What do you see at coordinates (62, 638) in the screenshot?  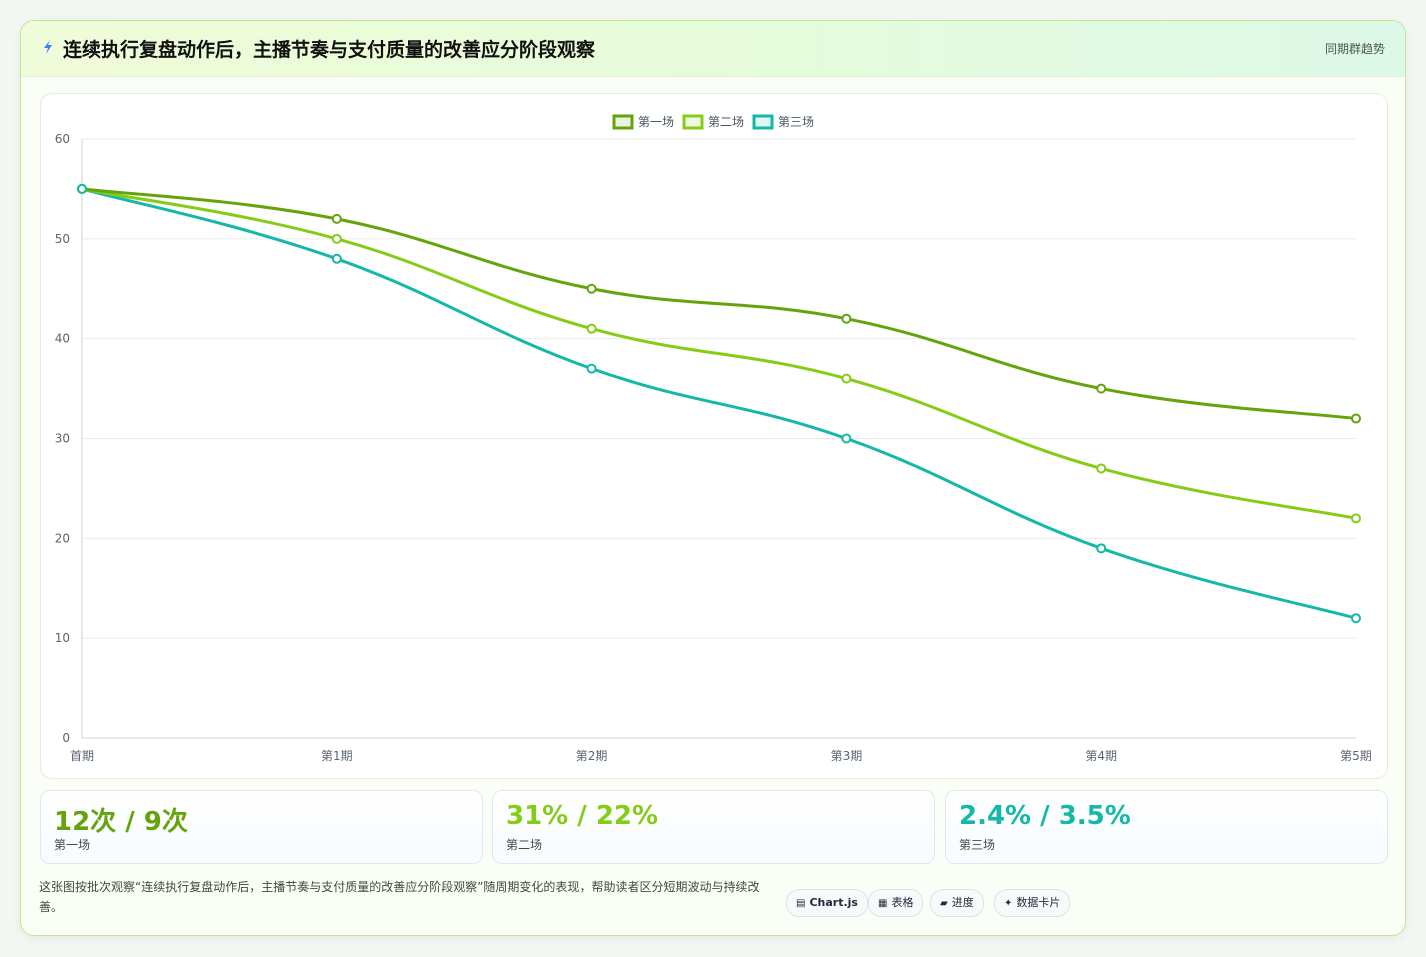 I see `y-tick-label: 10` at bounding box center [62, 638].